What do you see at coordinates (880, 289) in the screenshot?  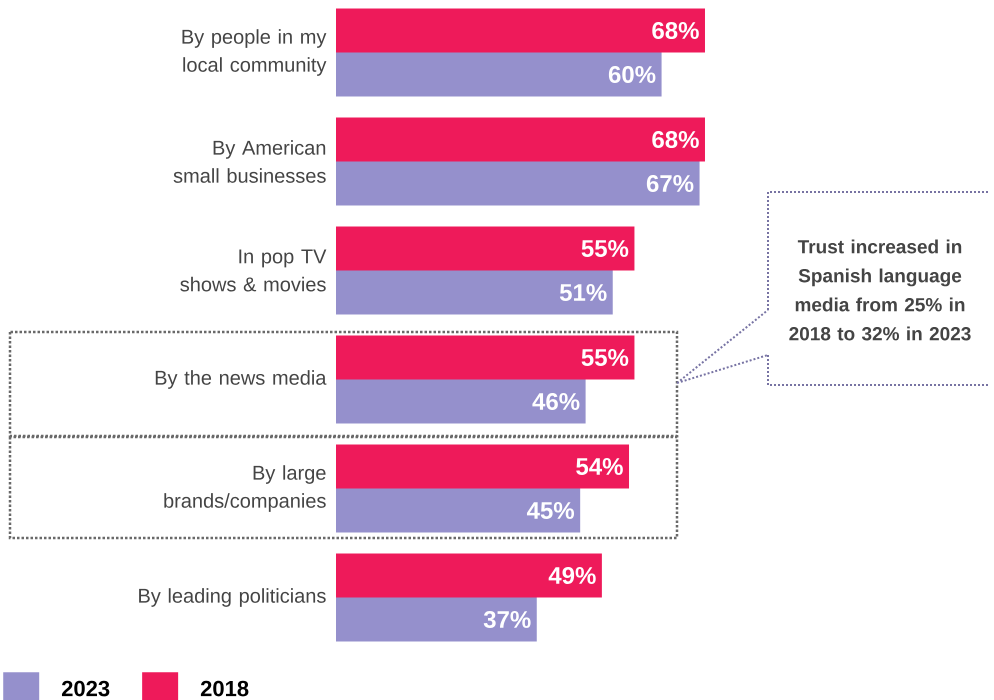 I see `text: Trust increased in Spanish language media from 25% in 2018 to 32% in 2023` at bounding box center [880, 289].